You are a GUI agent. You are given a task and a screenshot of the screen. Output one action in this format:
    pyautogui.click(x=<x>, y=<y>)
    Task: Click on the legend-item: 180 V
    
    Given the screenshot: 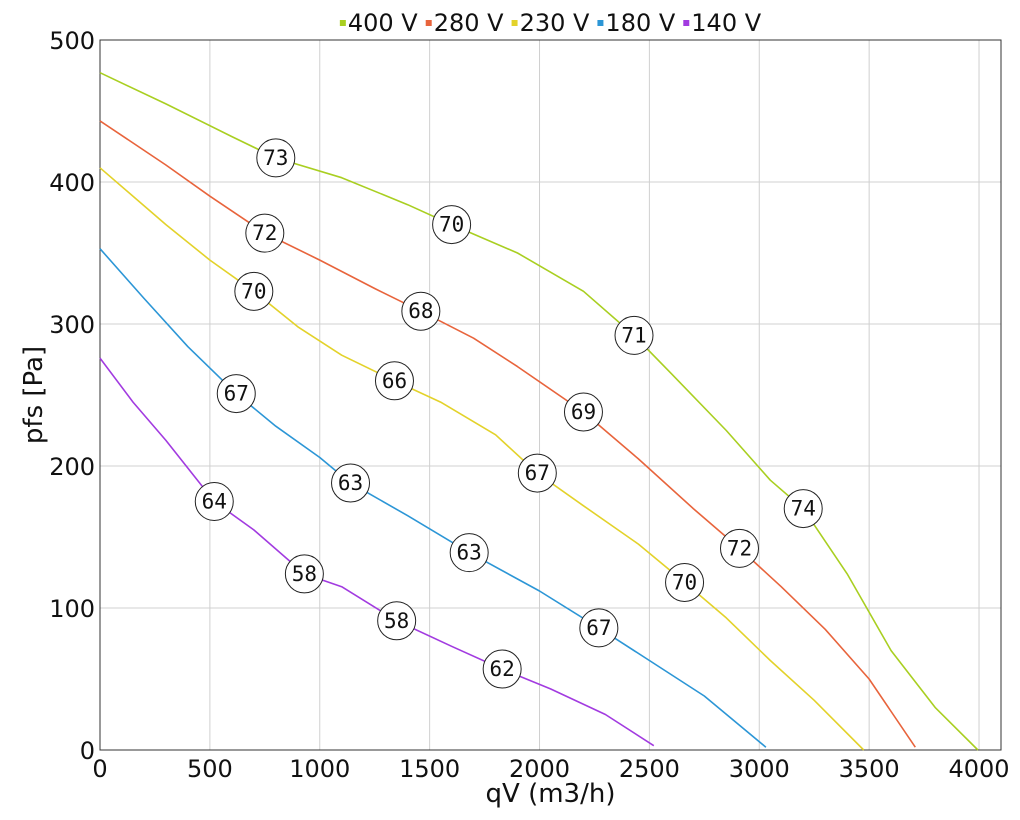 What is the action you would take?
    pyautogui.click(x=636, y=23)
    